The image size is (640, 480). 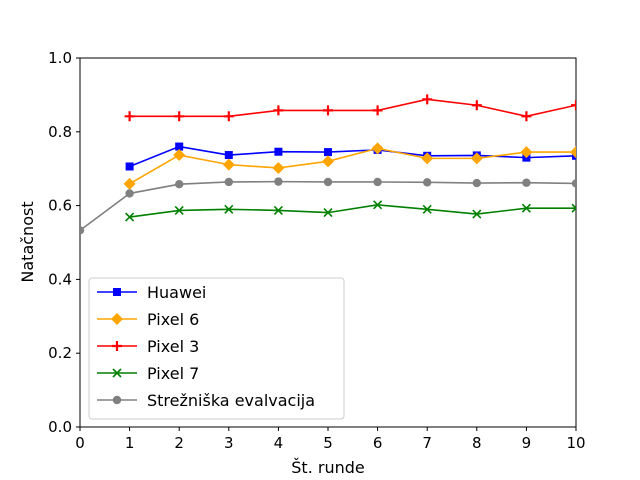 I want to click on y-axis: 0.0 0.2 0.4 0.6 0.8 1.0, so click(x=64, y=242).